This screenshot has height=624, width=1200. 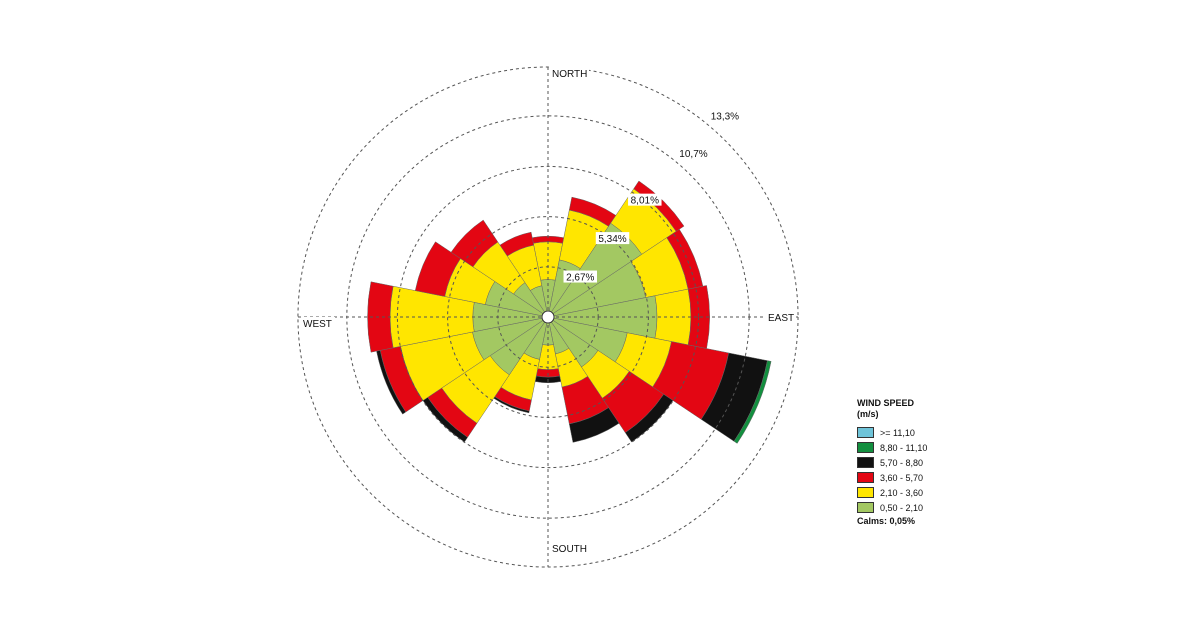 I want to click on legend-item: 5,70 - 8,80, so click(x=892, y=462).